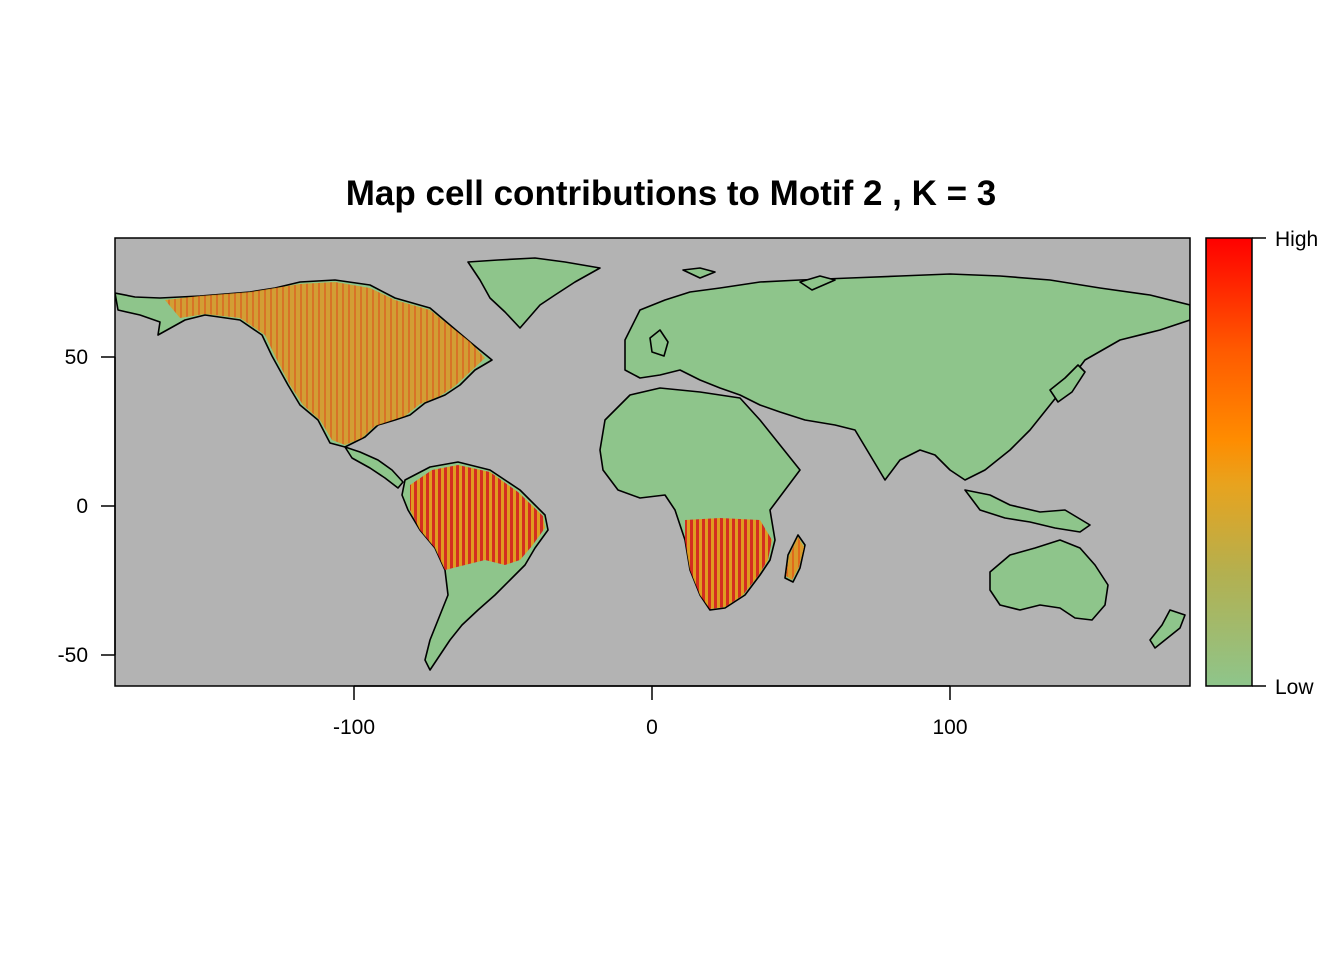 The width and height of the screenshot is (1344, 960). I want to click on south-america-contribution, so click(477, 517).